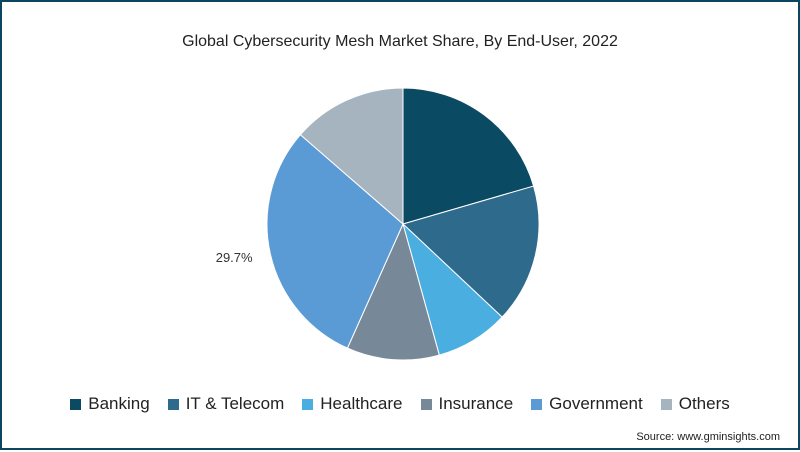 This screenshot has width=800, height=452. What do you see at coordinates (476, 403) in the screenshot?
I see `legend-label: Insurance` at bounding box center [476, 403].